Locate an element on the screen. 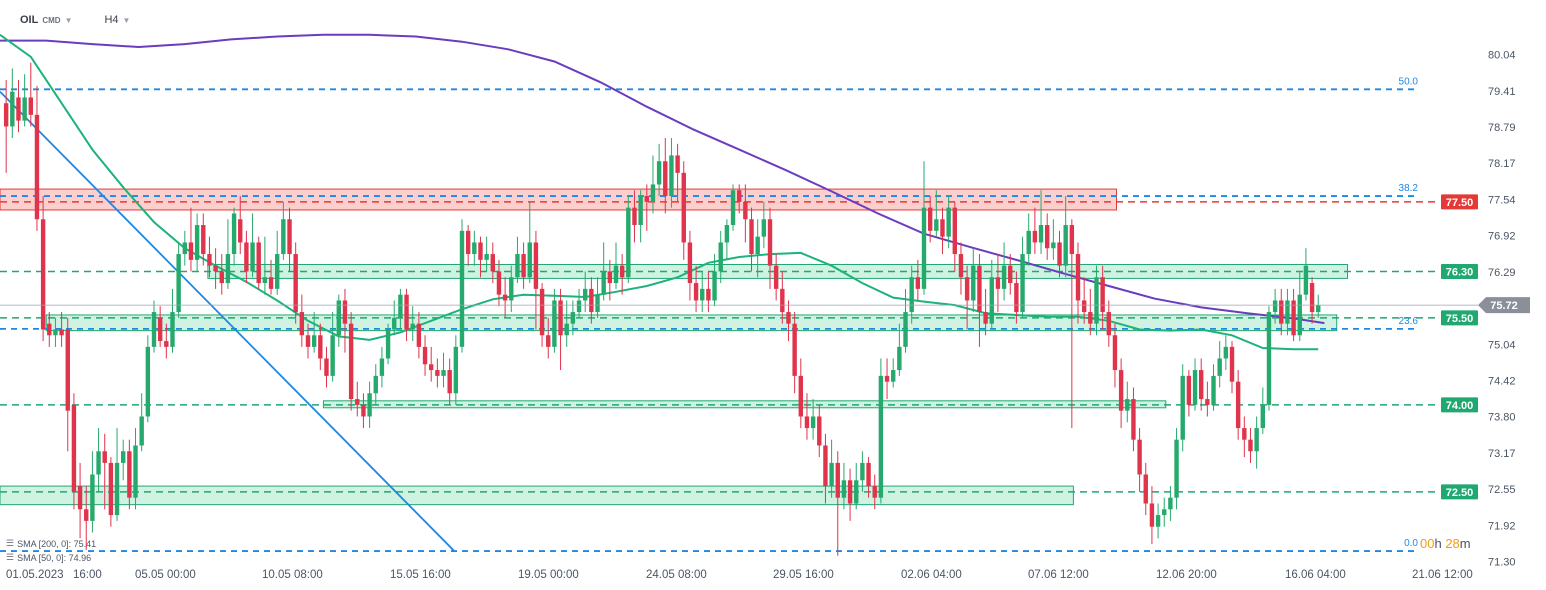 This screenshot has width=1546, height=590. price-level-tag: 74.00 is located at coordinates (1459, 405).